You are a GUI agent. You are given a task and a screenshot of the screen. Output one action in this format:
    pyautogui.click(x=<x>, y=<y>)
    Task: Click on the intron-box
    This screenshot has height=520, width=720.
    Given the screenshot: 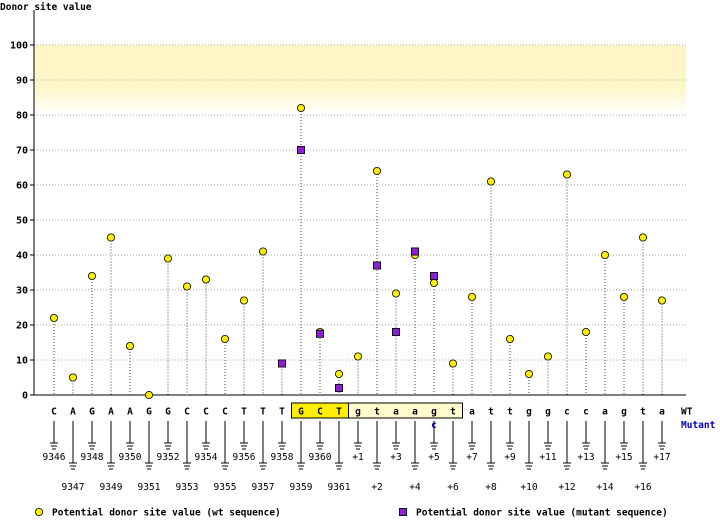 What is the action you would take?
    pyautogui.click(x=405, y=410)
    